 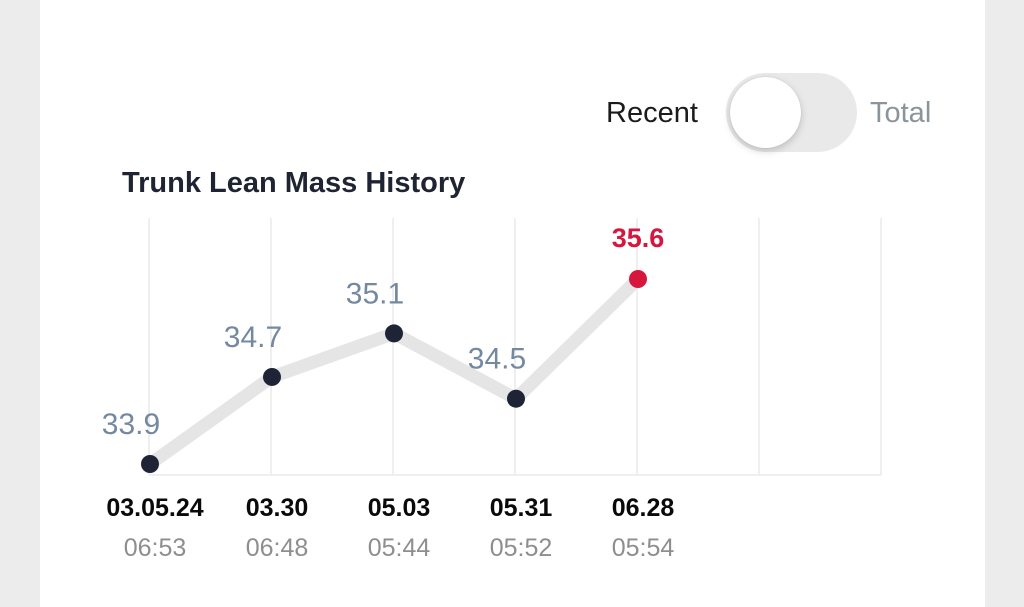 What do you see at coordinates (155, 548) in the screenshot?
I see `x-tick-time-label: 06:53` at bounding box center [155, 548].